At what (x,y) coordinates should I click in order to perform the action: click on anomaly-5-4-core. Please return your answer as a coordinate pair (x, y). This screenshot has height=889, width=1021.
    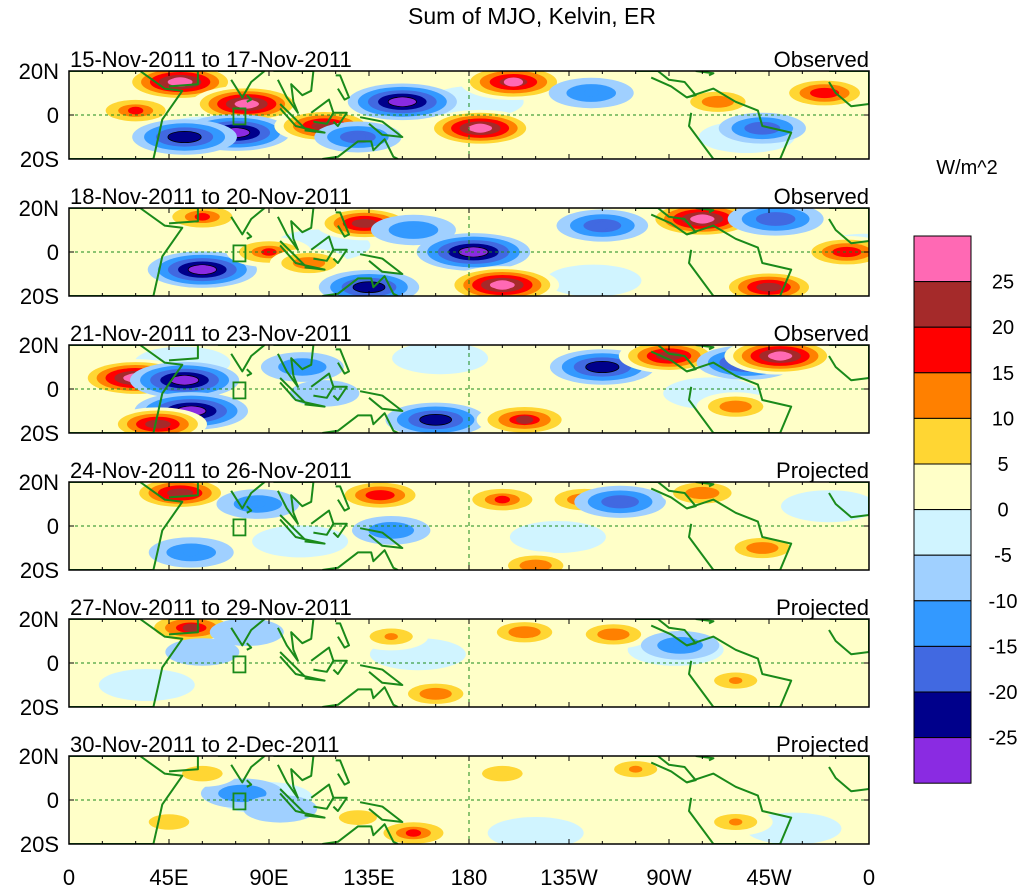
    Looking at the image, I should click on (391, 637).